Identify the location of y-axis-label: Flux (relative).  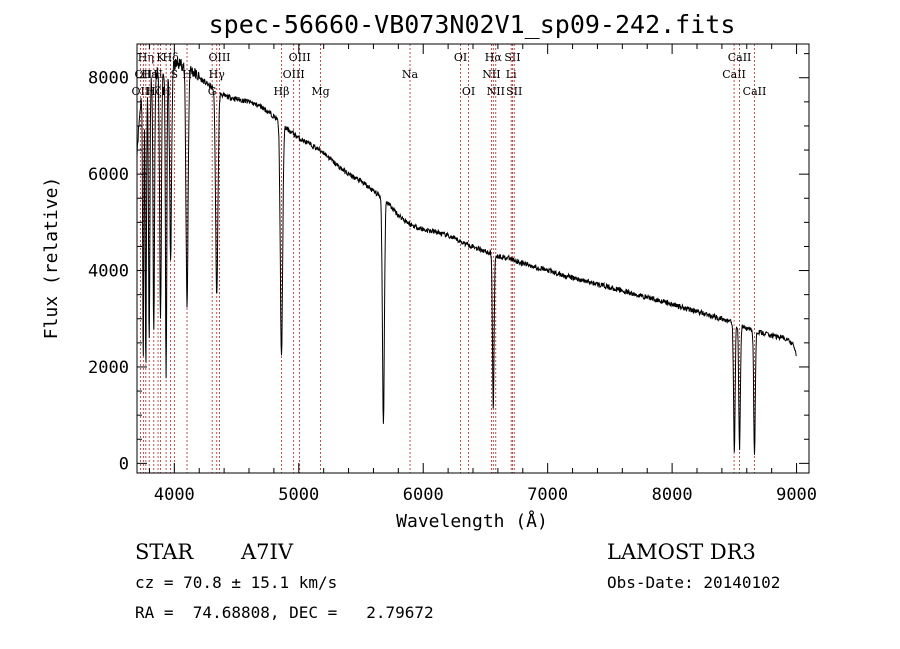
(51, 258).